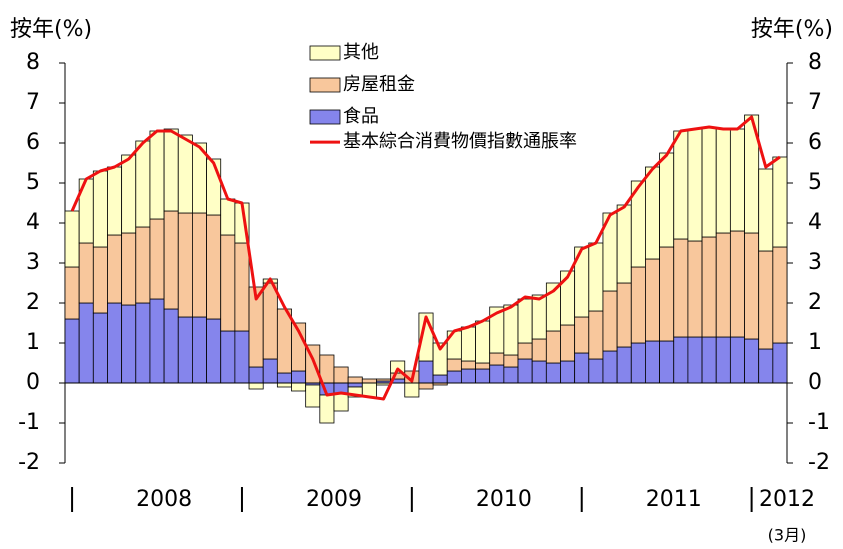 The image size is (843, 549). I want to click on y2-tick-label: 5, so click(815, 182).